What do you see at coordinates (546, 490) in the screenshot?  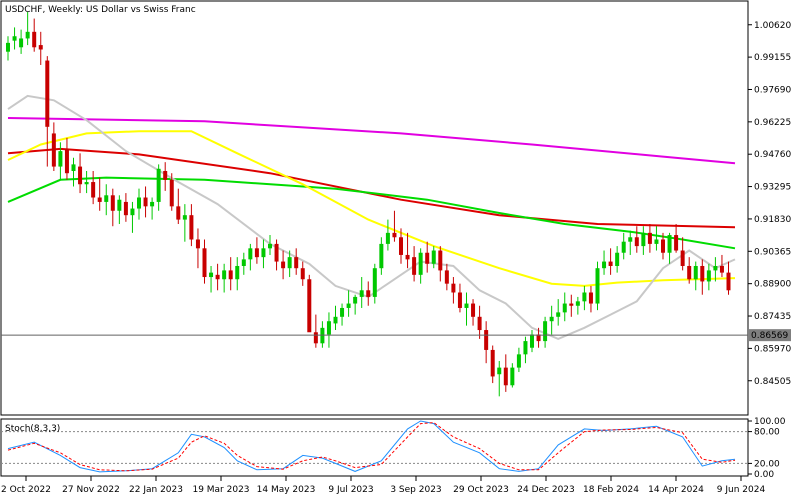 I see `time-tick-label: 24 Dec 2023` at bounding box center [546, 490].